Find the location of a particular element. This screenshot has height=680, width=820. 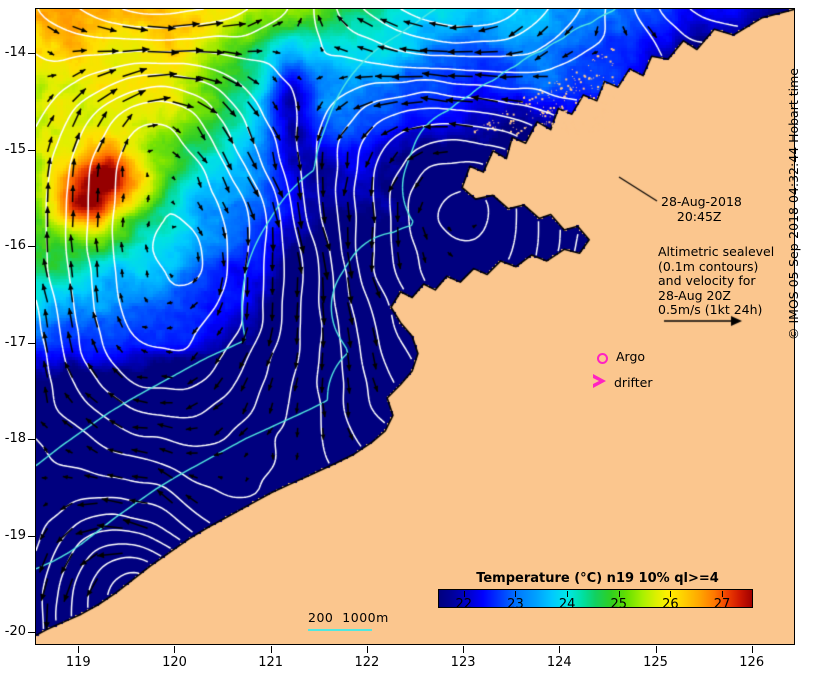

drifter-legend-label: drifter is located at coordinates (633, 382).